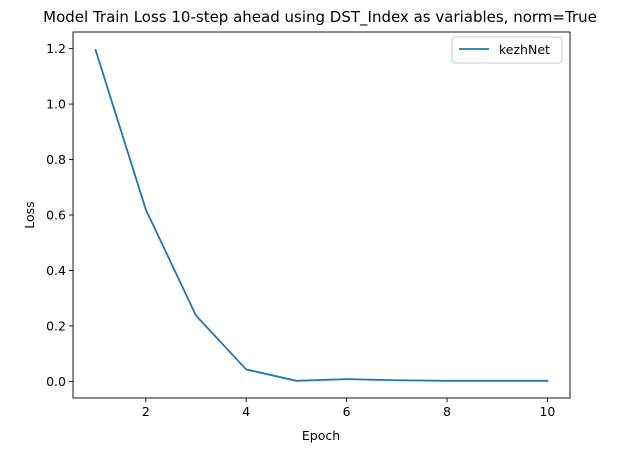 This screenshot has width=641, height=453. What do you see at coordinates (56, 159) in the screenshot?
I see `y-tick-label: 0.8` at bounding box center [56, 159].